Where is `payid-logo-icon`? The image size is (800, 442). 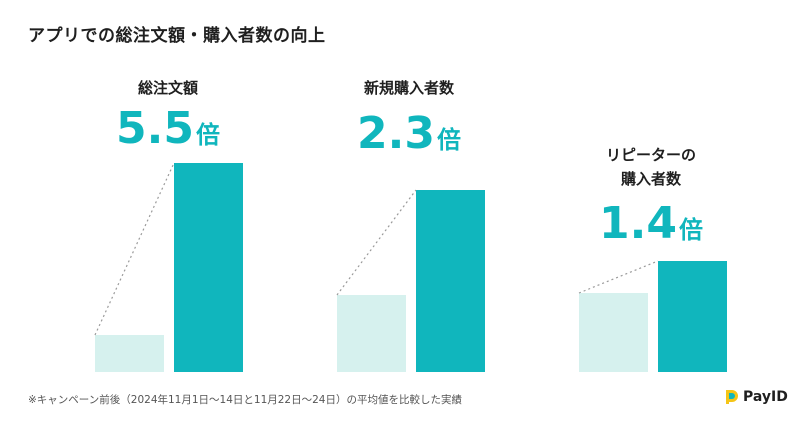 payid-logo-icon is located at coordinates (732, 397).